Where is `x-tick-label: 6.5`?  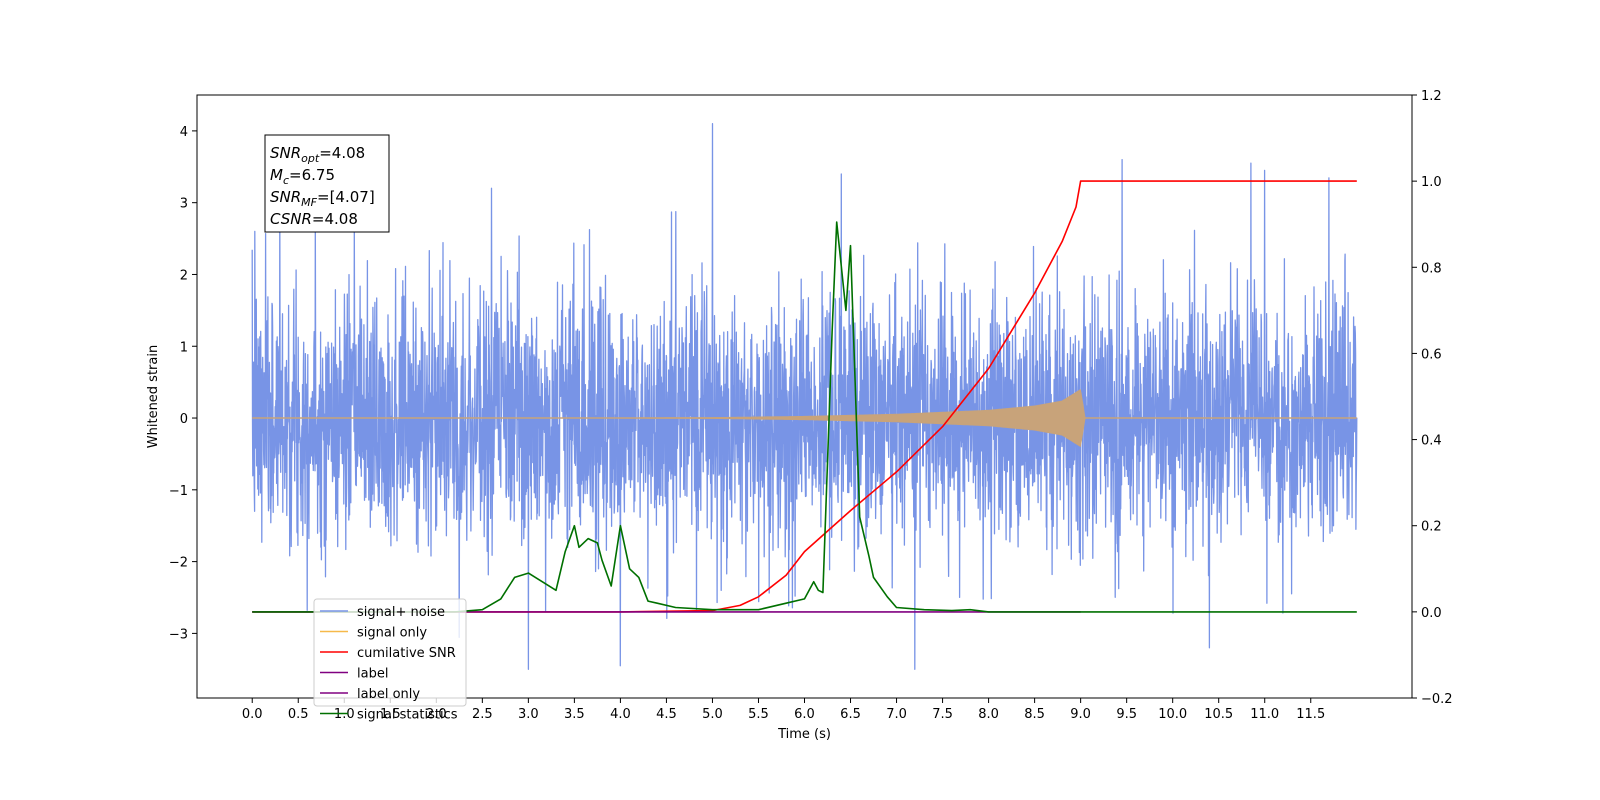
x-tick-label: 6.5 is located at coordinates (850, 714).